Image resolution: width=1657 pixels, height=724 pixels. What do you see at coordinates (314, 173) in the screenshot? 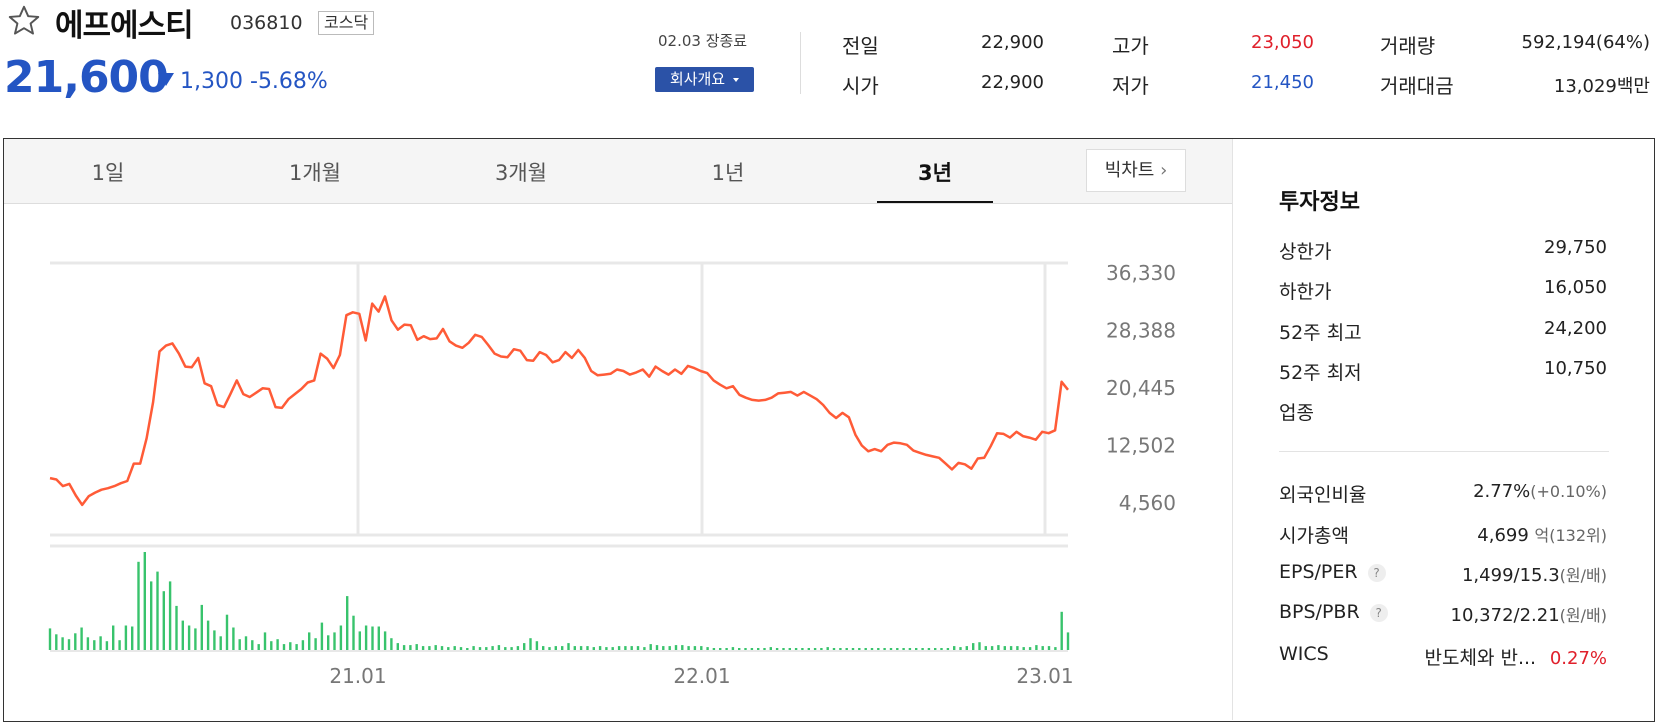
I see `tab-1month: 1개월` at bounding box center [314, 173].